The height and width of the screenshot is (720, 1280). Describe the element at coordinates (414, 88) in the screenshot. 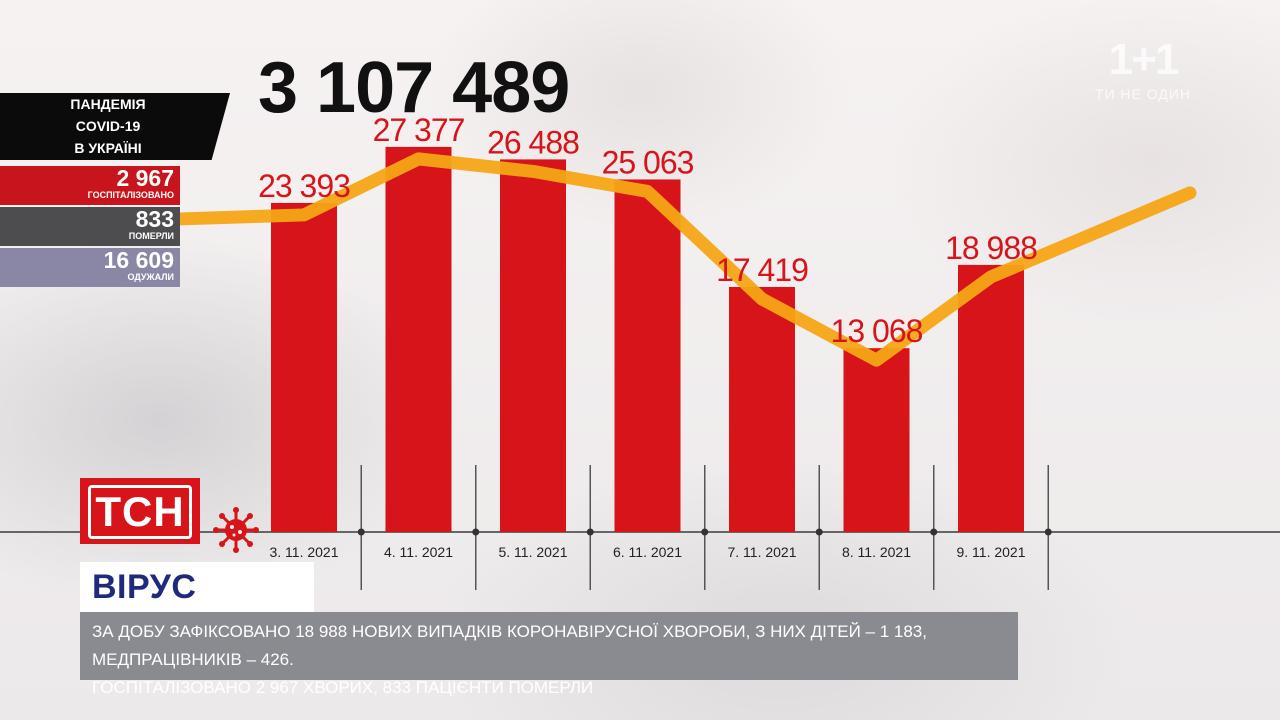

I see `total-cases: 3 107 489` at that location.